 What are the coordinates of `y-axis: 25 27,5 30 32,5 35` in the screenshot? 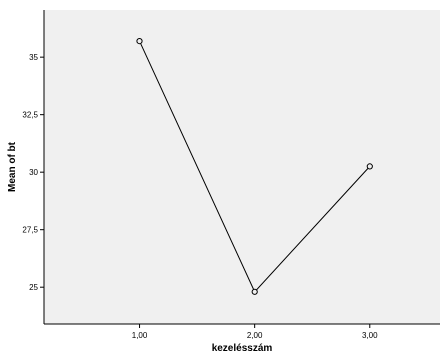 It's located at (33, 167).